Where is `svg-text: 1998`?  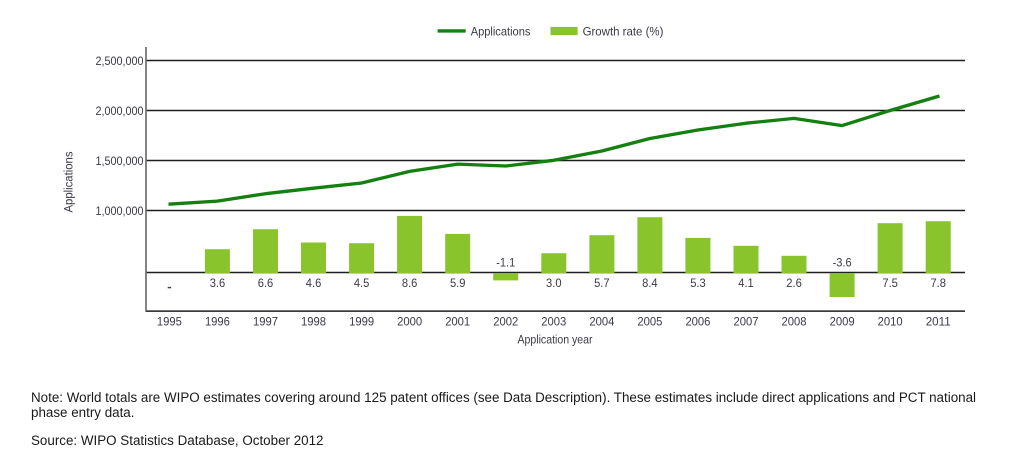 svg-text: 1998 is located at coordinates (313, 322).